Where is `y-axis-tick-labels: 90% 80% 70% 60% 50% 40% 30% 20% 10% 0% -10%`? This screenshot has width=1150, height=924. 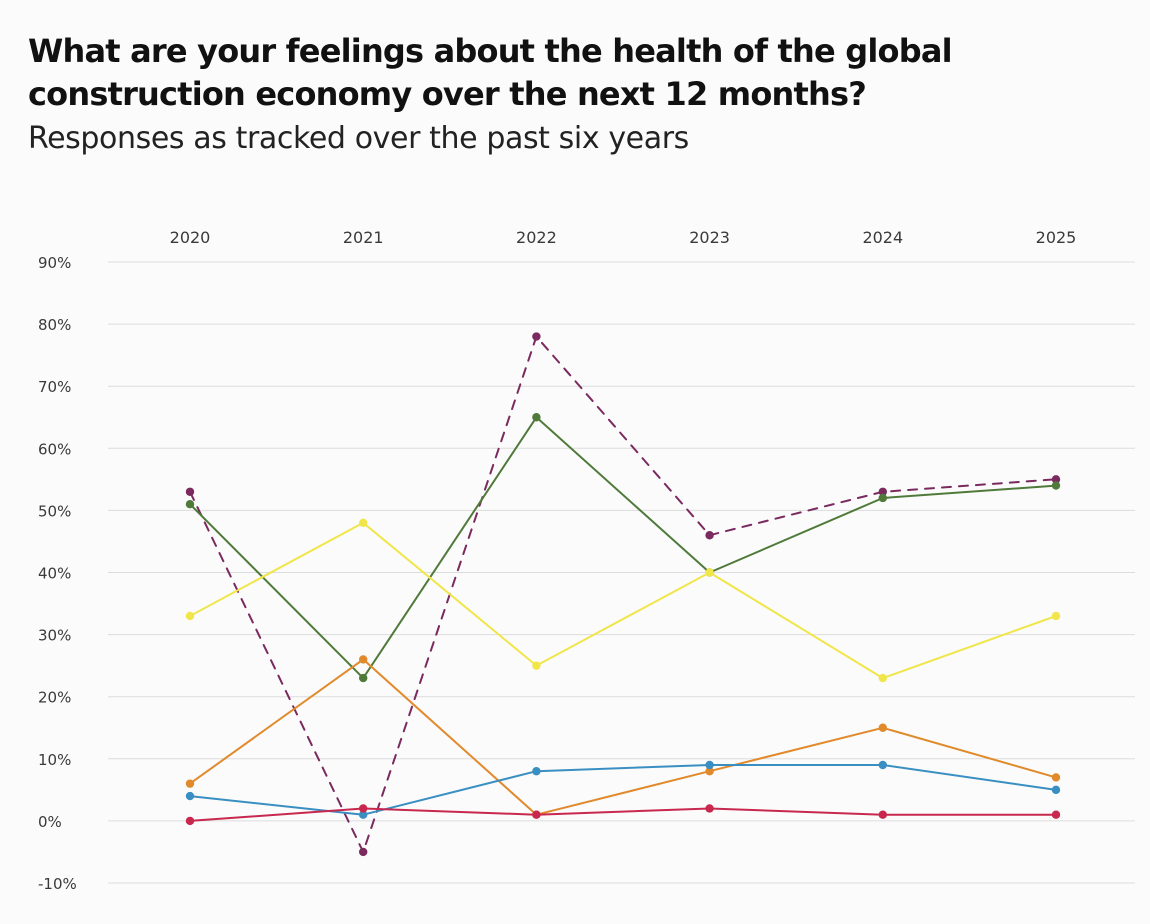
y-axis-tick-labels: 90% 80% 70% 60% 50% 40% 30% 20% 10% 0% -10% is located at coordinates (57, 573).